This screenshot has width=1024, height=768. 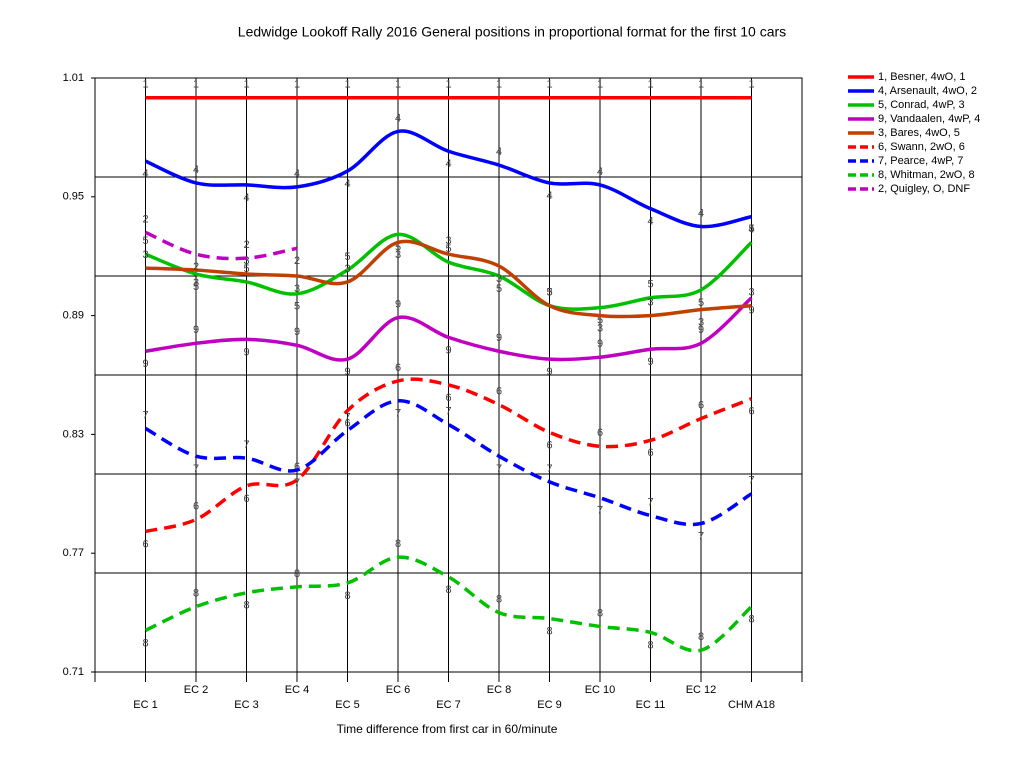 I want to click on y-tick-label: 0.83, so click(x=73, y=434).